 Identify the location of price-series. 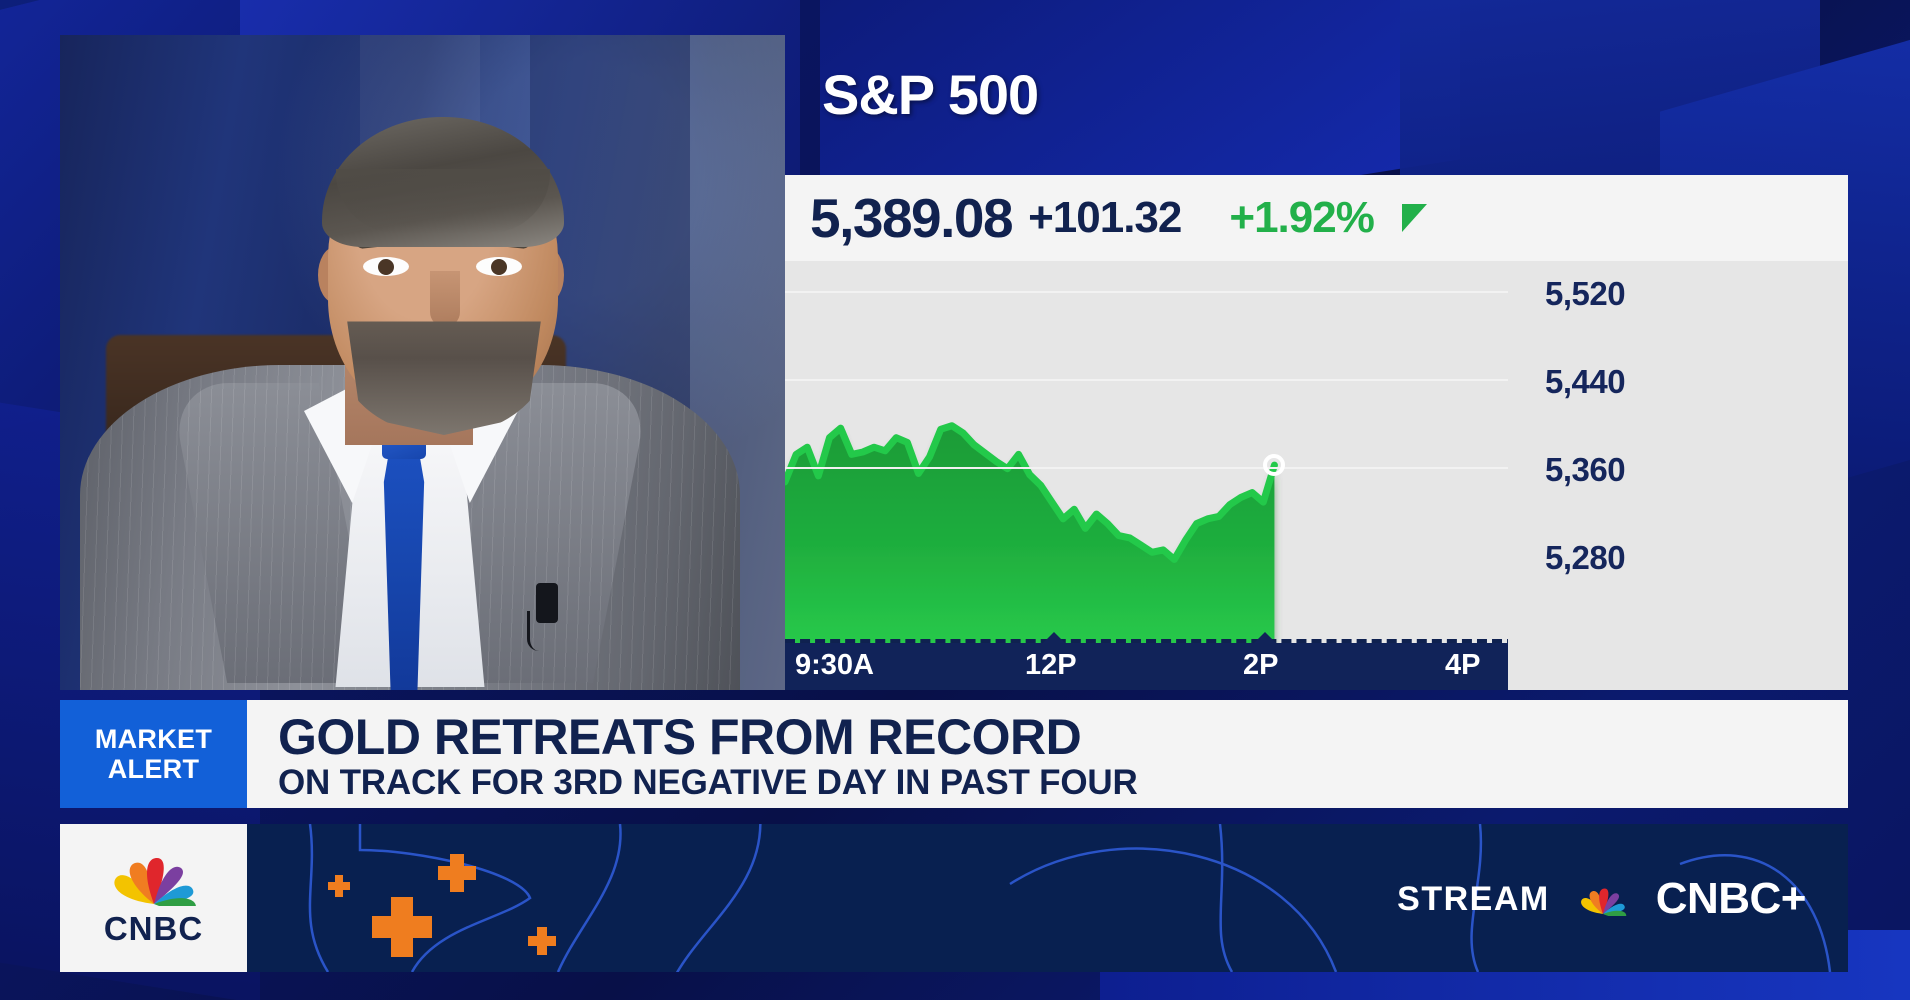
(1031, 532).